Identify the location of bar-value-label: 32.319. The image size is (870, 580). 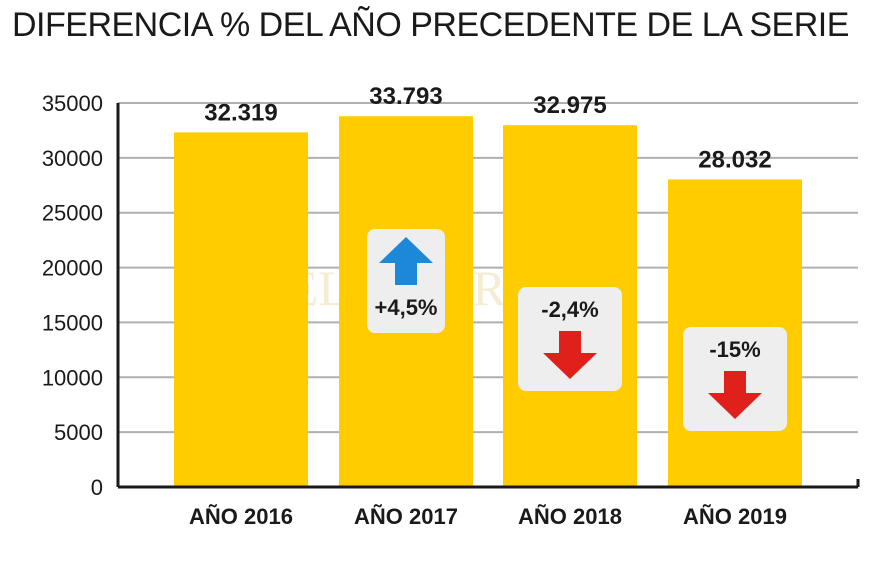
(240, 112).